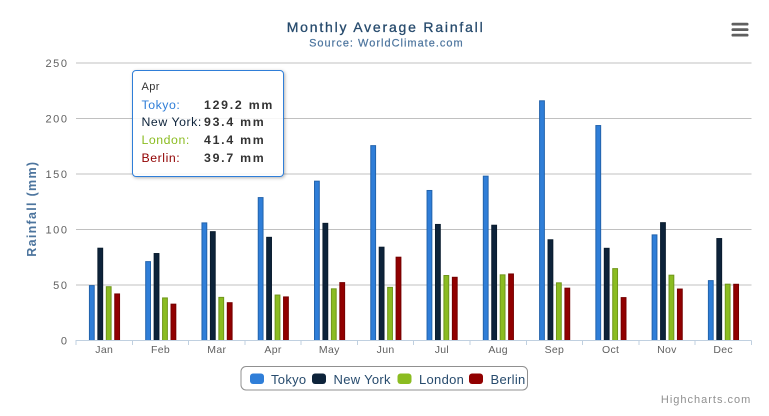 This screenshot has width=769, height=416. I want to click on svg-text: May, so click(329, 350).